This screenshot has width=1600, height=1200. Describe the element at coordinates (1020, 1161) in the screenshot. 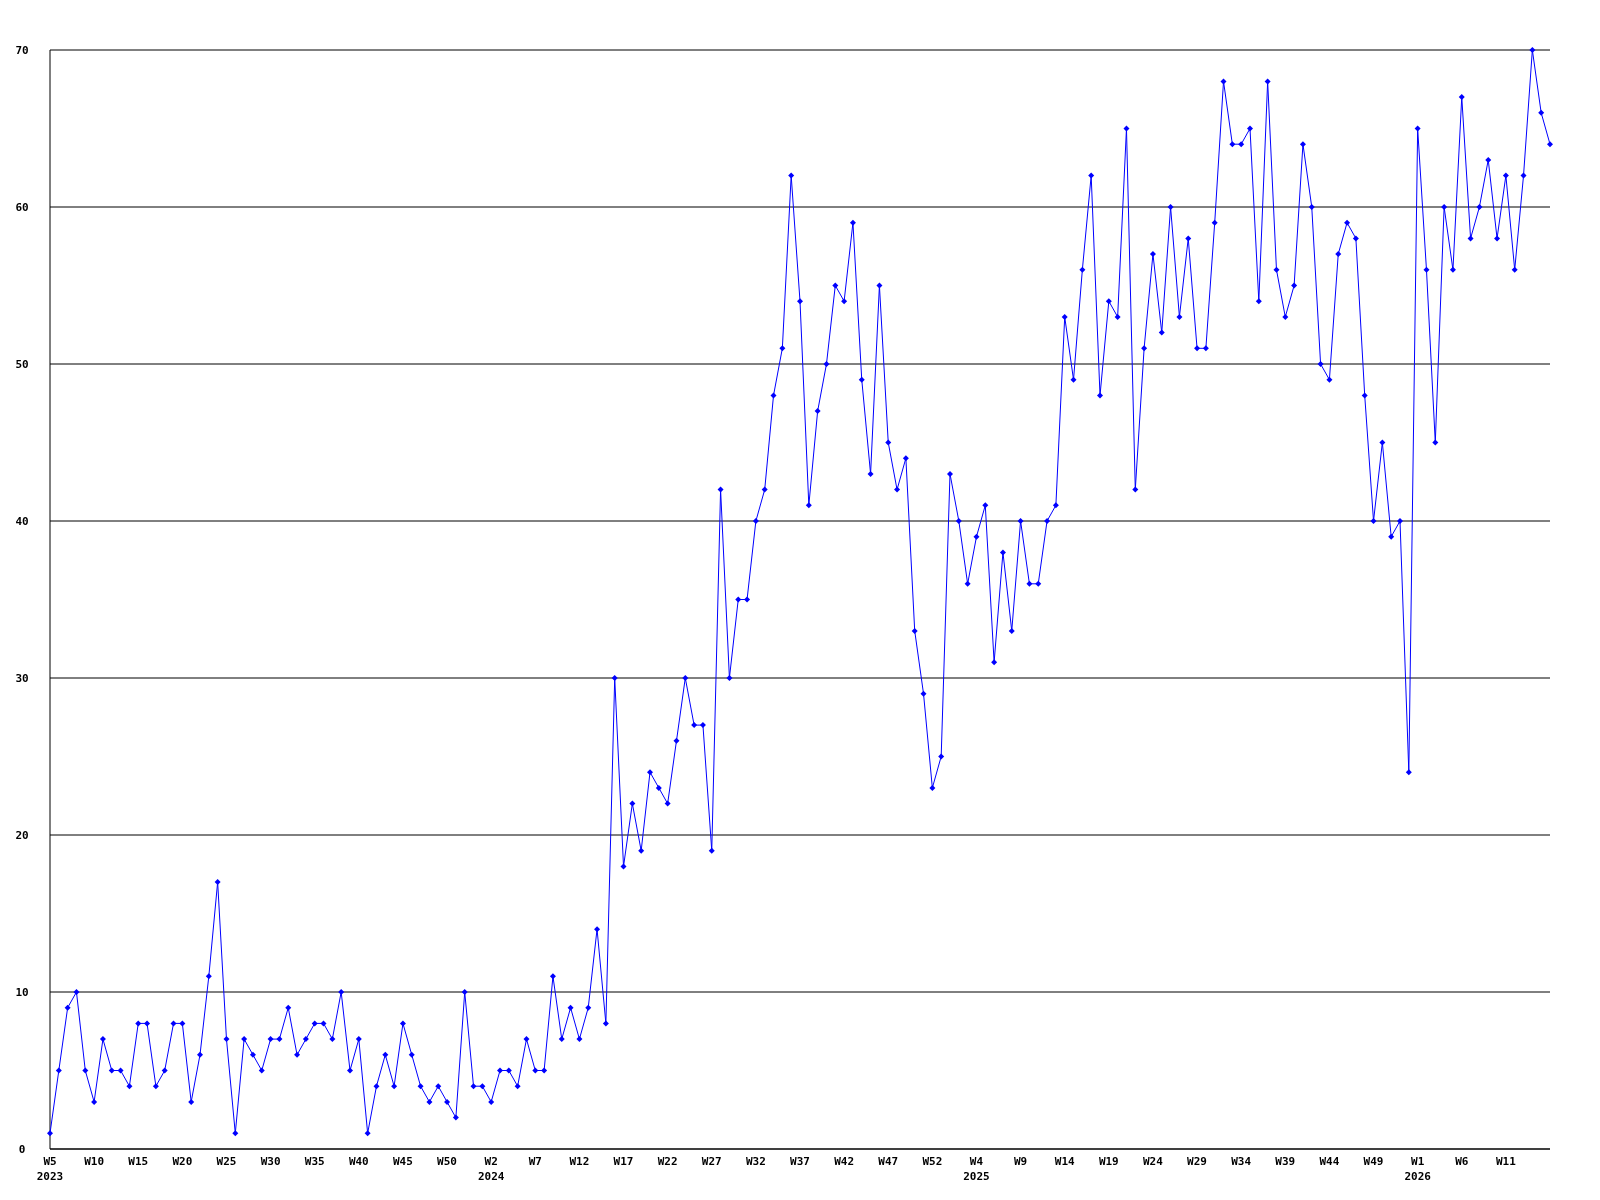

I see `x-tick-label: W9` at that location.